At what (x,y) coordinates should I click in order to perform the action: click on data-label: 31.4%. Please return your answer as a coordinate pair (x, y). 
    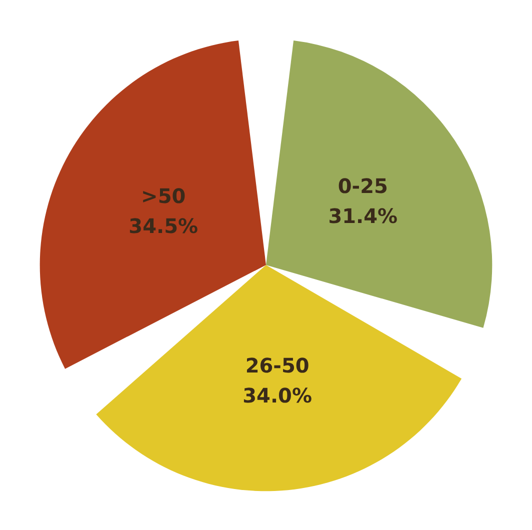
    Looking at the image, I should click on (363, 216).